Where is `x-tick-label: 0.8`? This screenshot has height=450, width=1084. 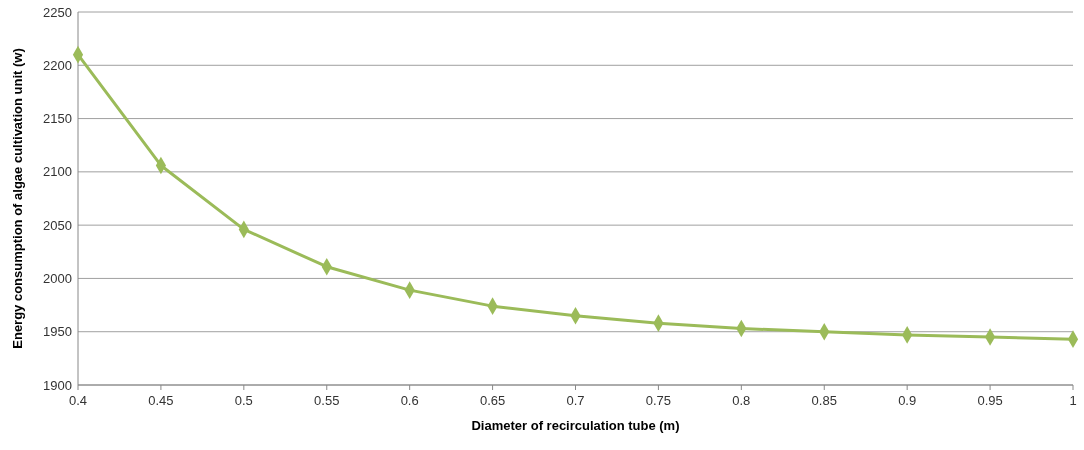
x-tick-label: 0.8 is located at coordinates (741, 400).